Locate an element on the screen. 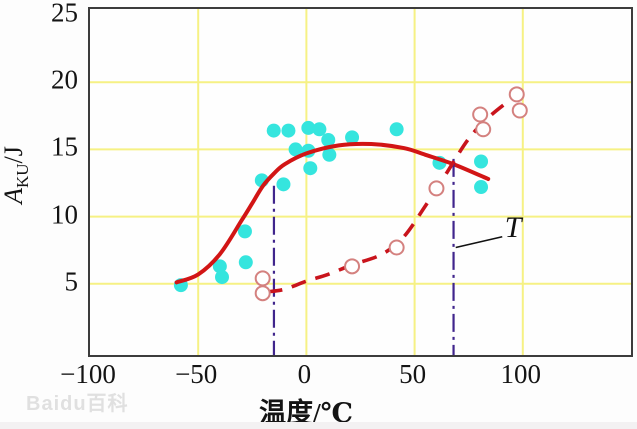 The width and height of the screenshot is (637, 429). bottom-edge-strip is located at coordinates (318, 425).